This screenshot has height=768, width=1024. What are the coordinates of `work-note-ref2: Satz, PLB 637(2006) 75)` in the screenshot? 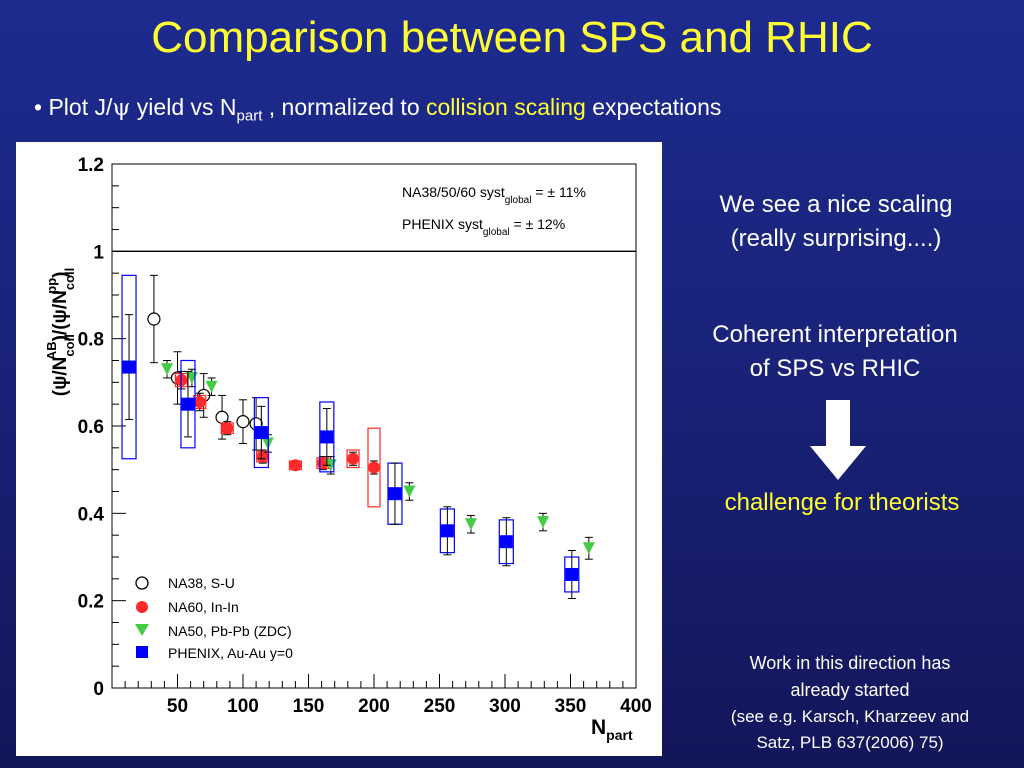 It's located at (850, 742).